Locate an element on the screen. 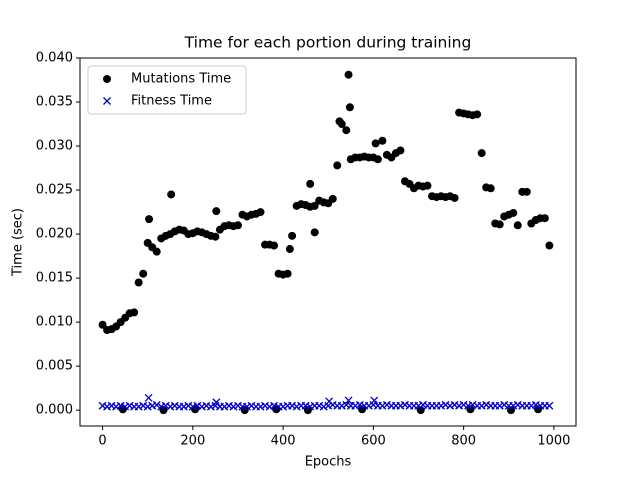  legend-label: Fitness Time is located at coordinates (171, 101).